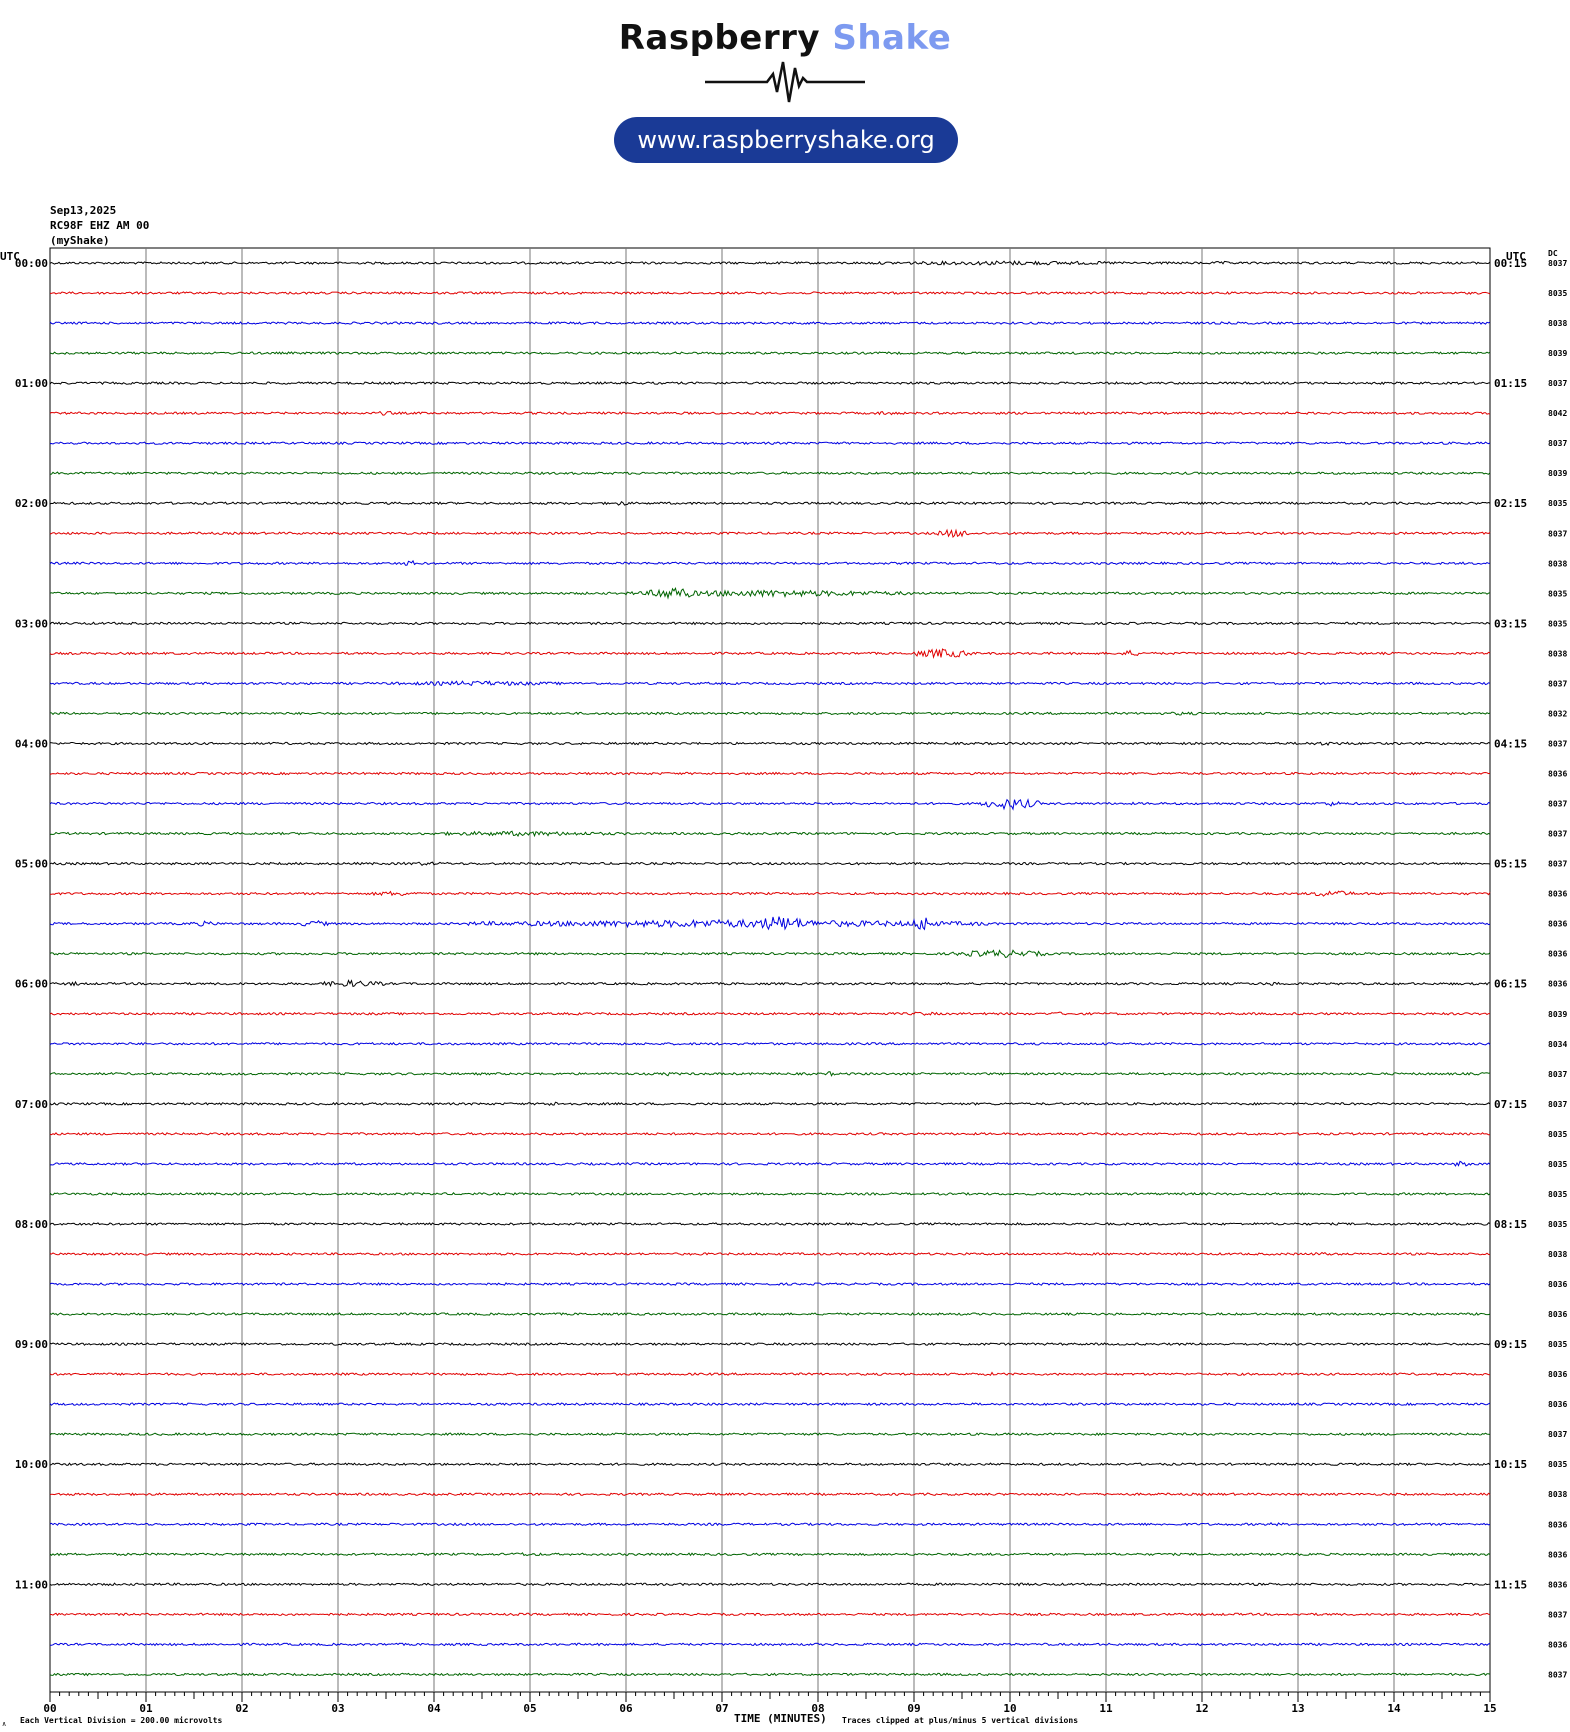  I want to click on hour-label-left: 08:00, so click(31, 1224).